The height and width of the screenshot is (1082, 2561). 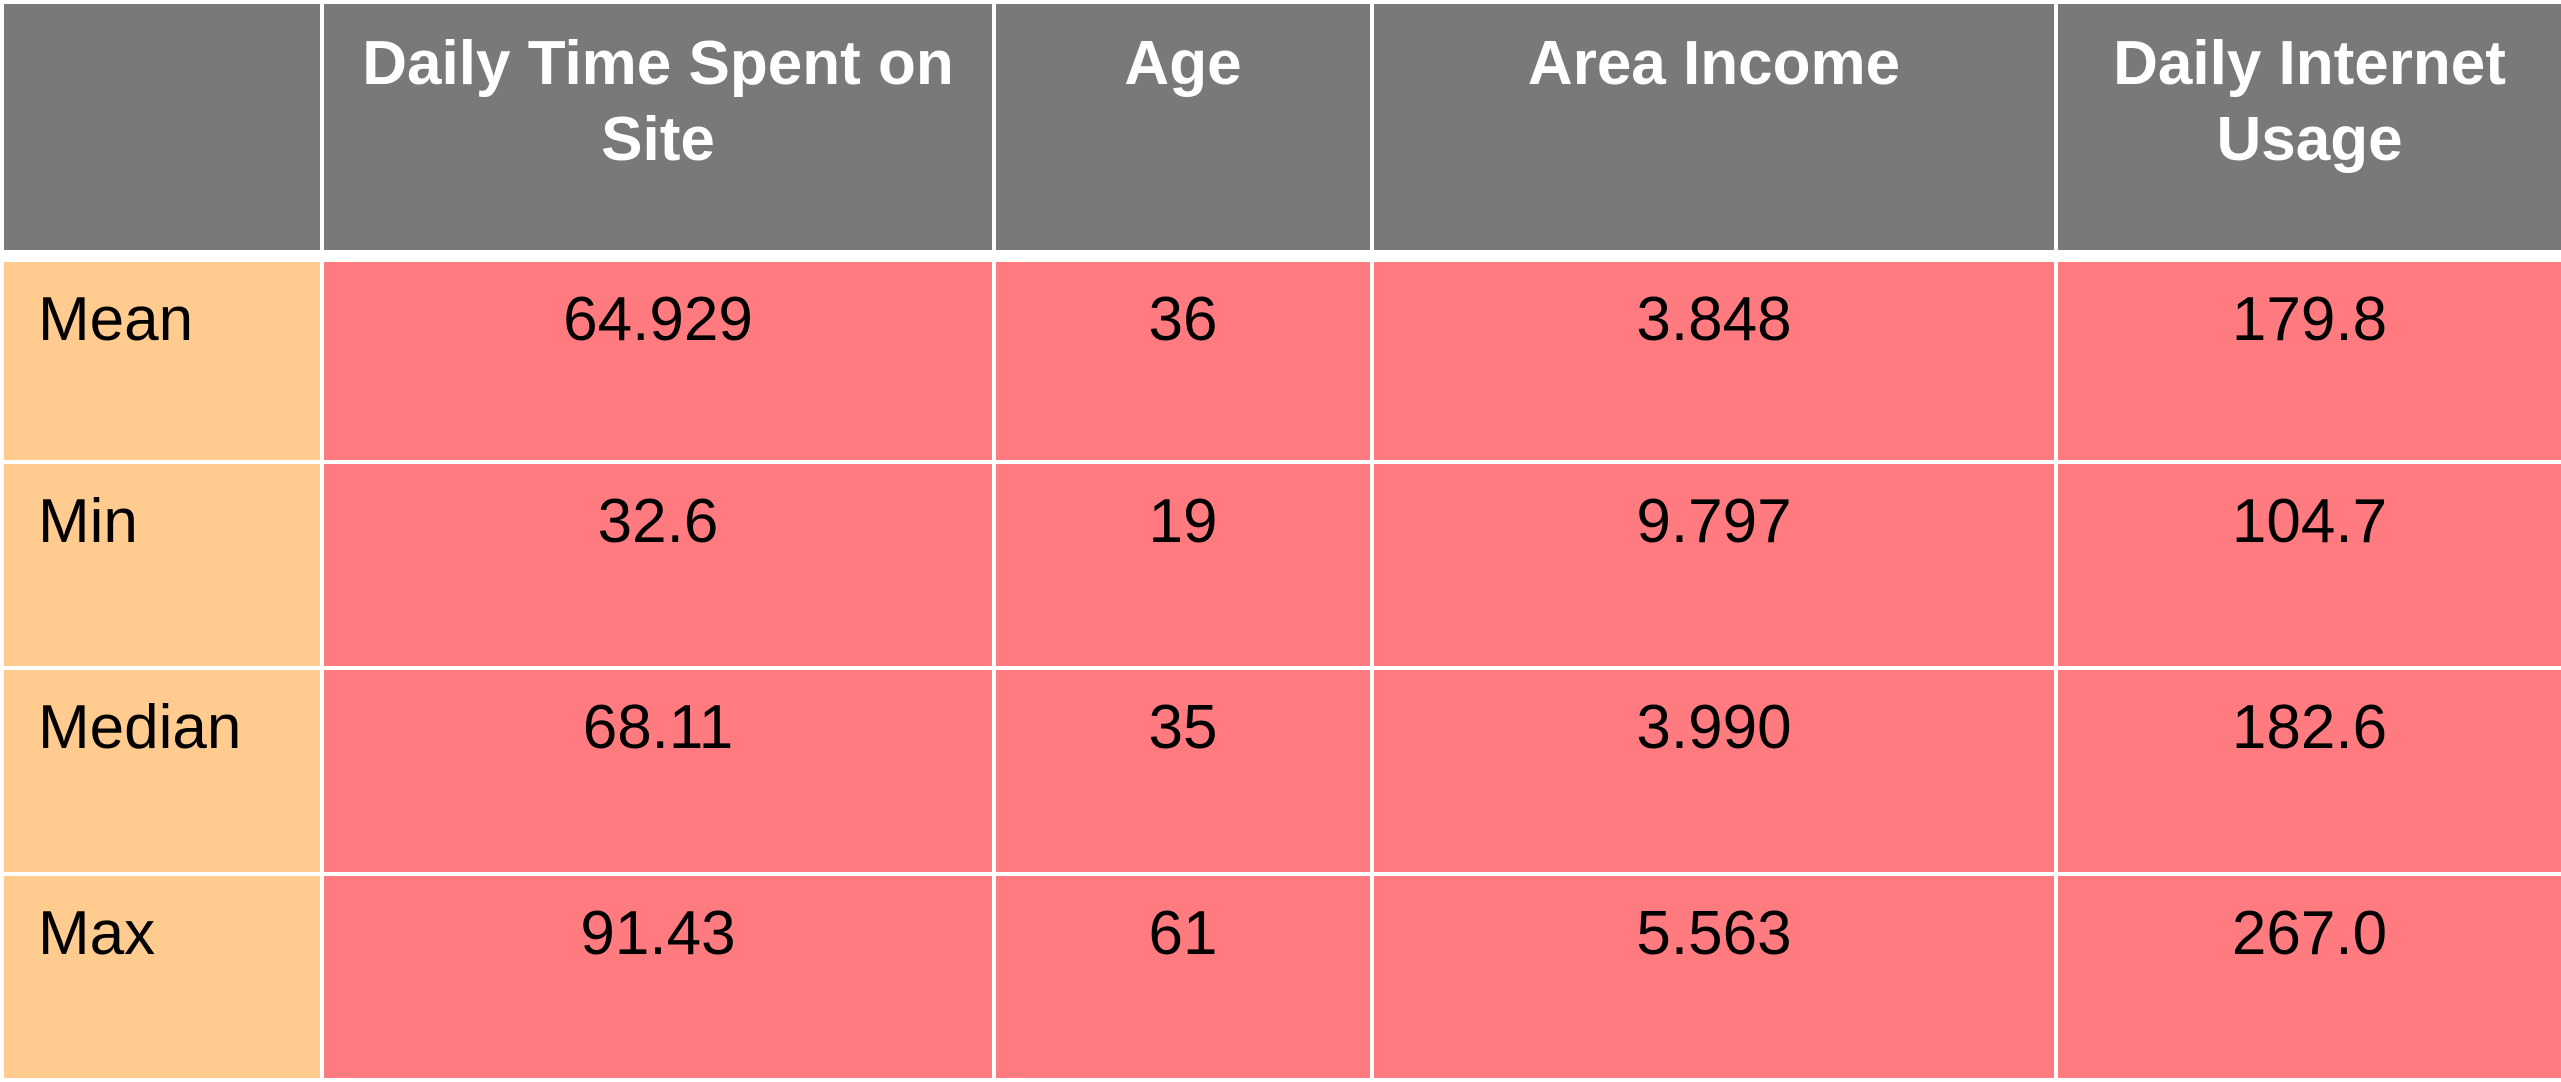 I want to click on cell-min-area-income: 9.797, so click(x=1714, y=565).